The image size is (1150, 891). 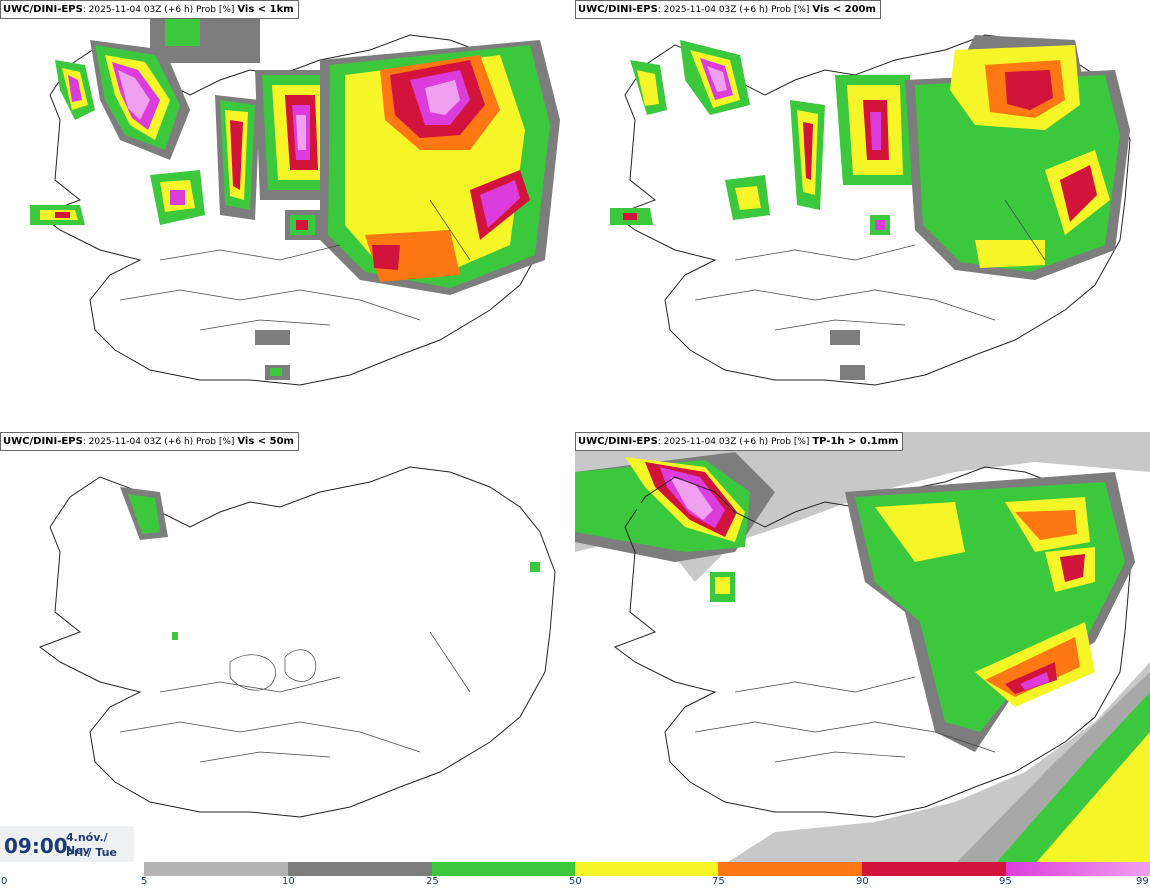 What do you see at coordinates (182, 32) in the screenshot?
I see `sea-green-area` at bounding box center [182, 32].